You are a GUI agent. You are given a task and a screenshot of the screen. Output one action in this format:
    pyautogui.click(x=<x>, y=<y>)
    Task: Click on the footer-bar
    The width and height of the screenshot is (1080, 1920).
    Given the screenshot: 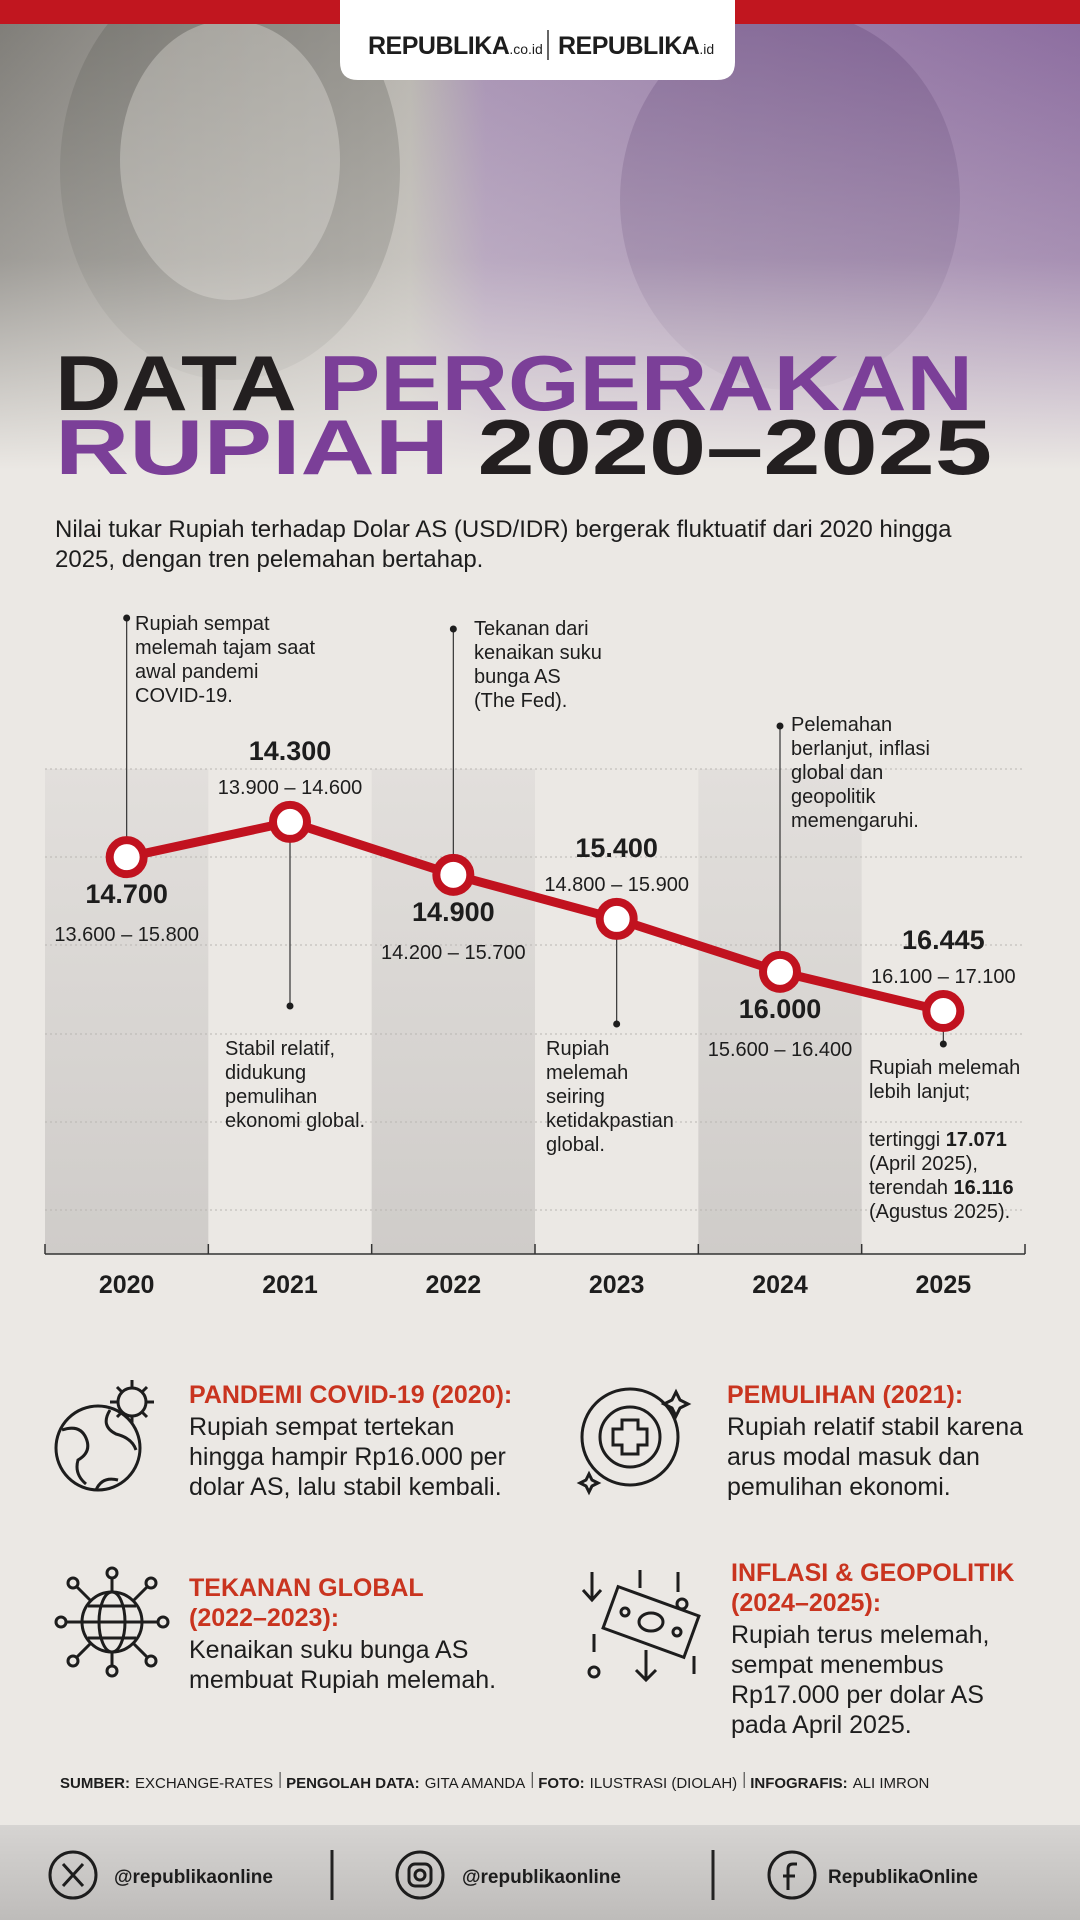 What is the action you would take?
    pyautogui.click(x=540, y=1872)
    